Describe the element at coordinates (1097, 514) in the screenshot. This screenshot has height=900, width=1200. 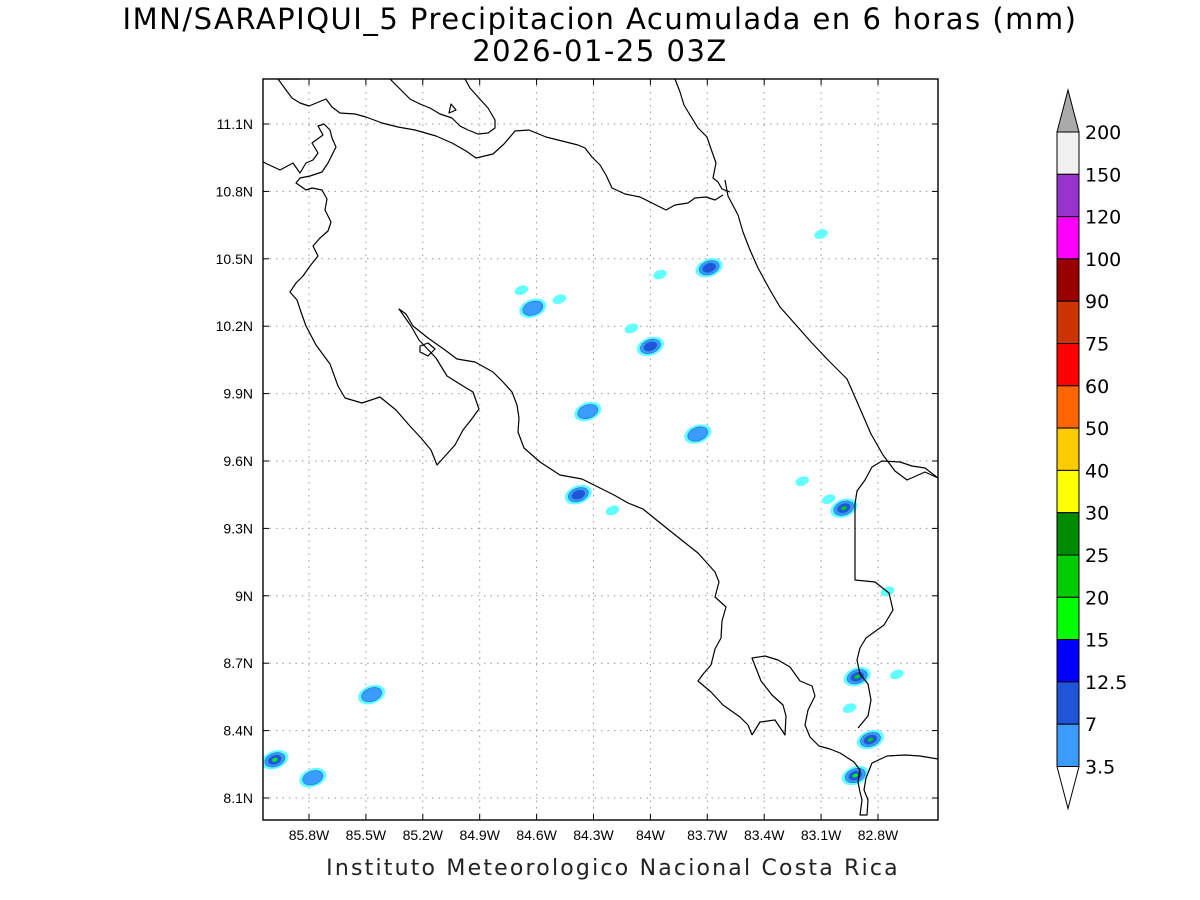
I see `colorbar-label: 30` at that location.